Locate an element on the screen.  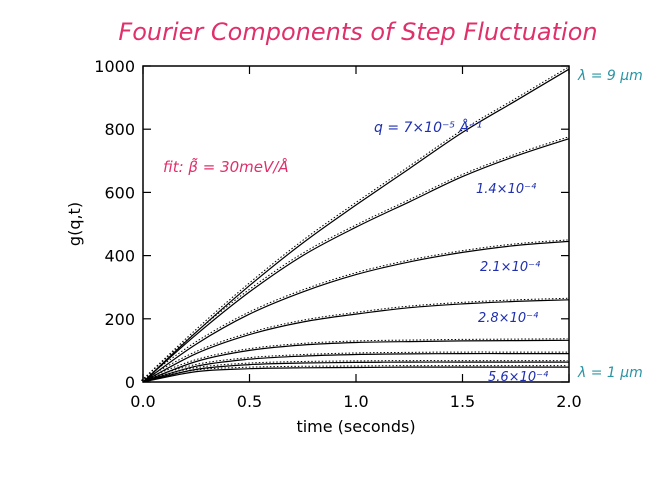
x-tick-label: 2.0 is located at coordinates (568, 401).